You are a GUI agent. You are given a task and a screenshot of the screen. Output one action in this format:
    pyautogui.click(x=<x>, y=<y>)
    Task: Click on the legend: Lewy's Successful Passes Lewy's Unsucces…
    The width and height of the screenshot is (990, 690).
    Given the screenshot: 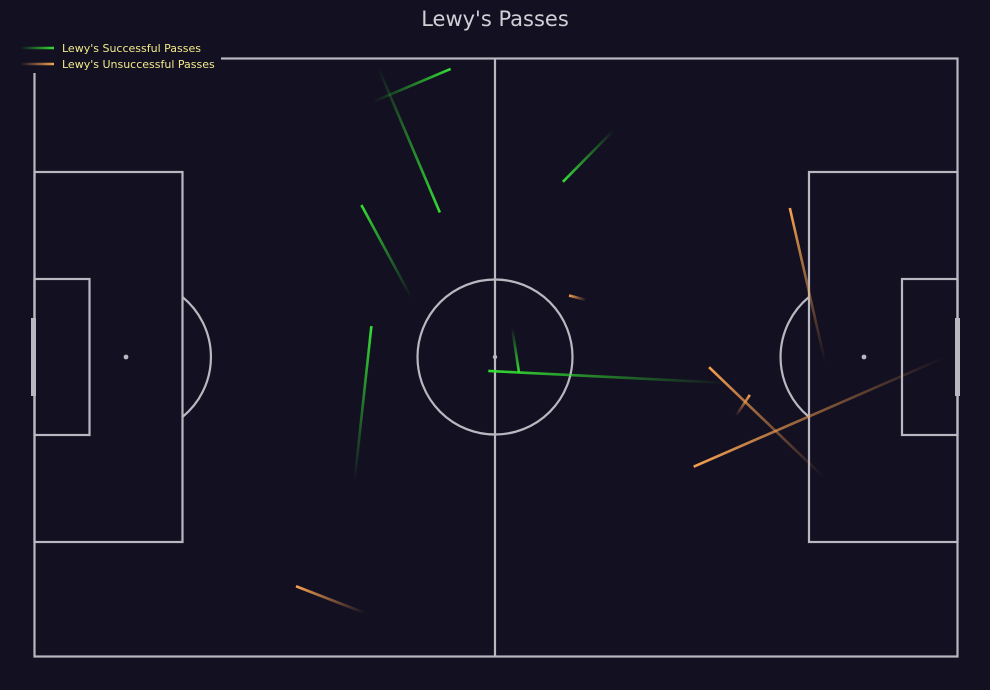 What is the action you would take?
    pyautogui.click(x=118, y=55)
    